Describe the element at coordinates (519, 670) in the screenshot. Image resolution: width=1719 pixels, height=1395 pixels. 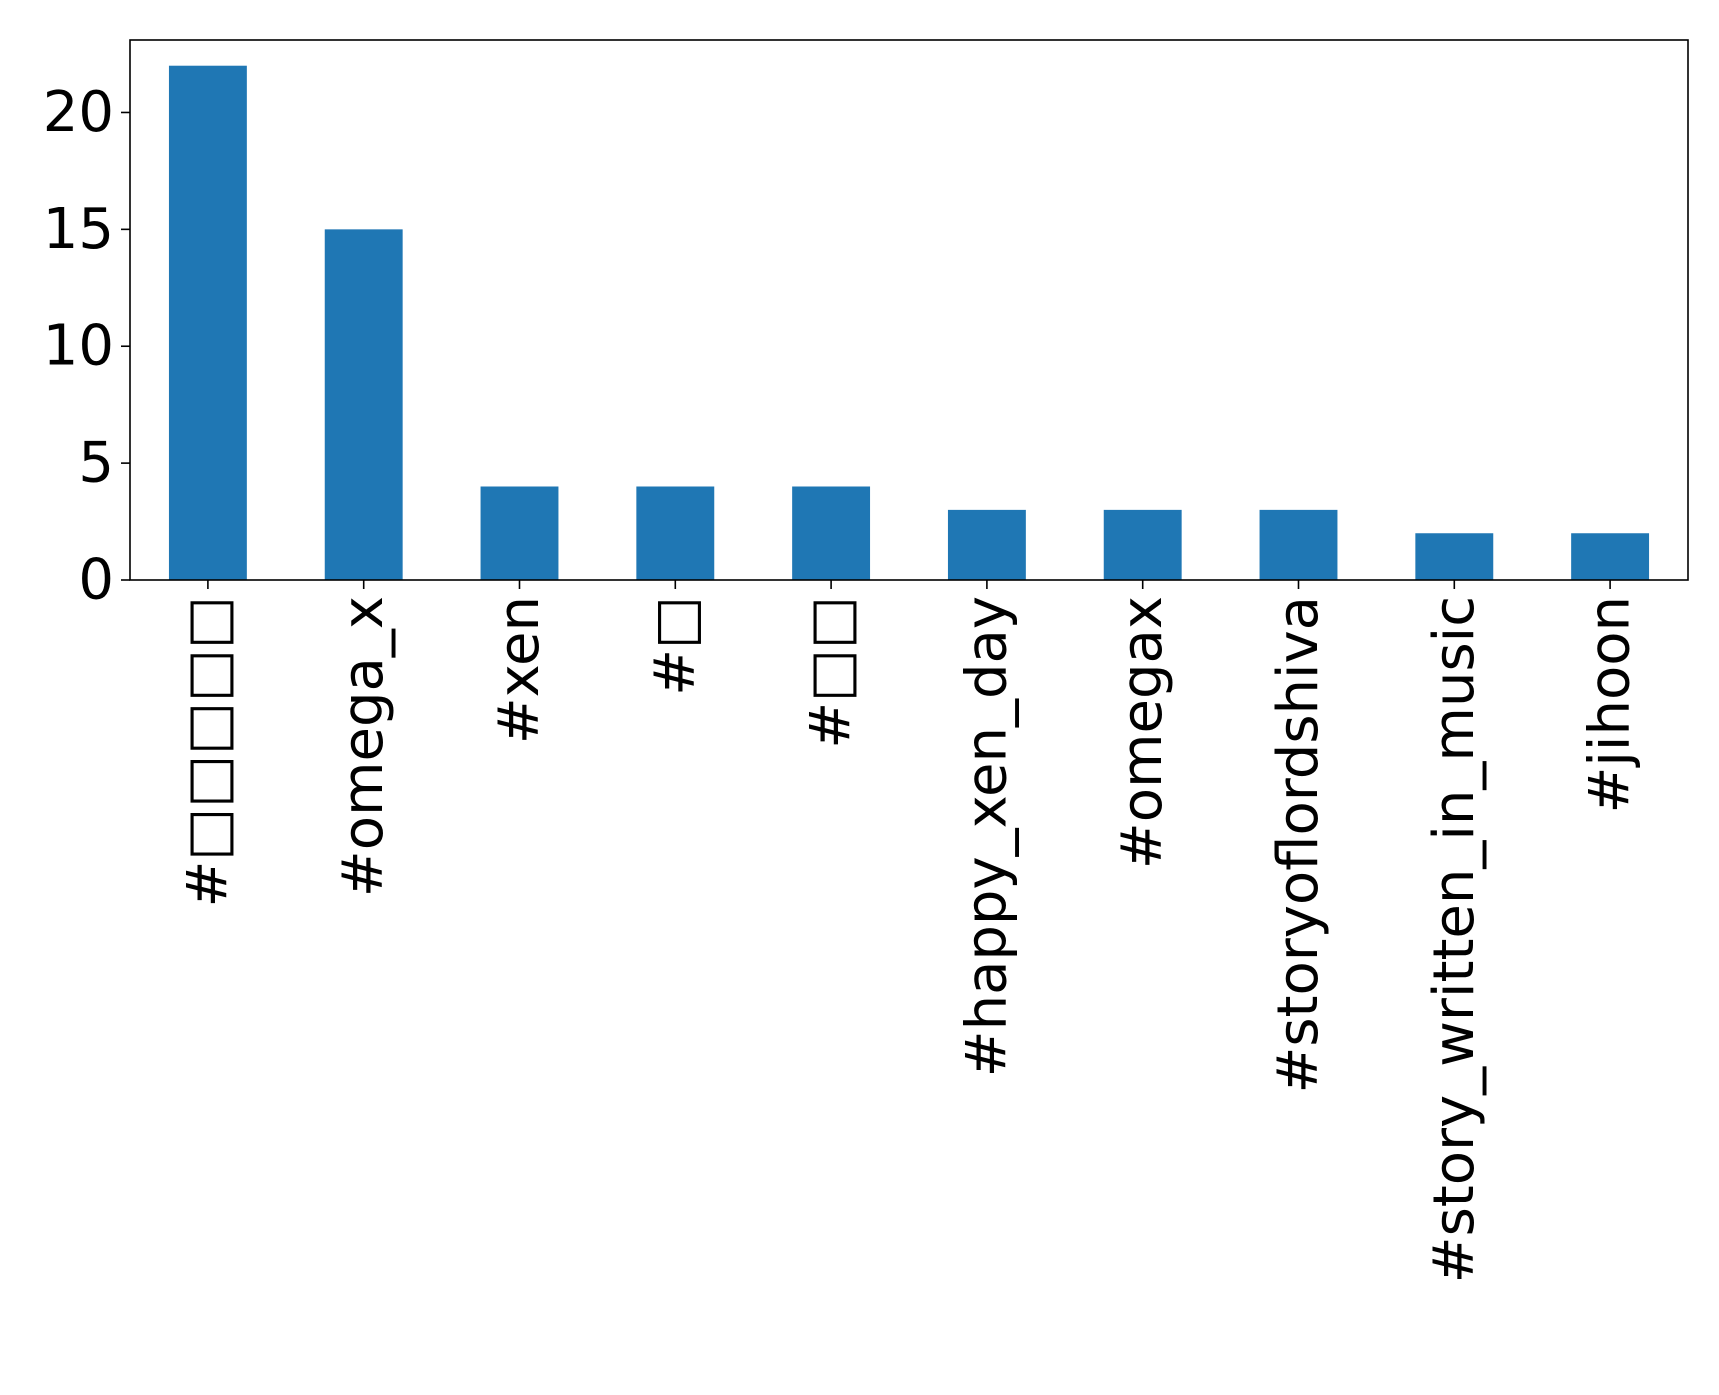
I see `x-tick-label: #xen` at that location.